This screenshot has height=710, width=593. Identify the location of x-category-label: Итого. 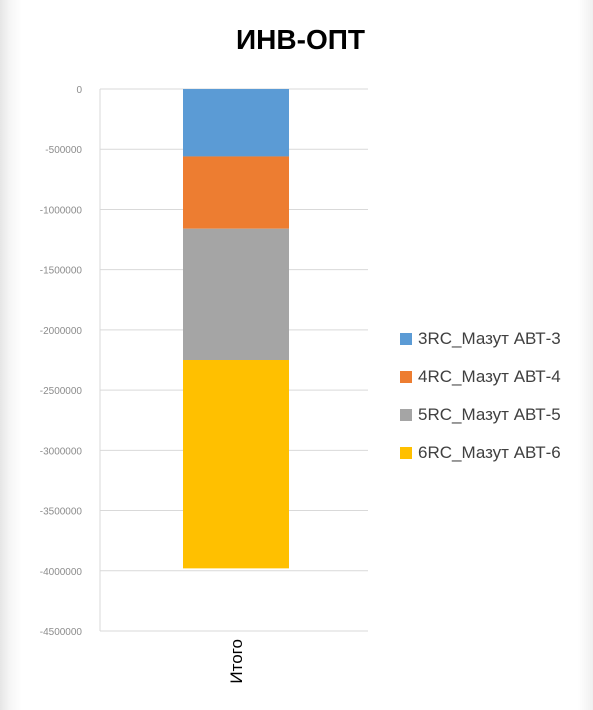
(236, 661).